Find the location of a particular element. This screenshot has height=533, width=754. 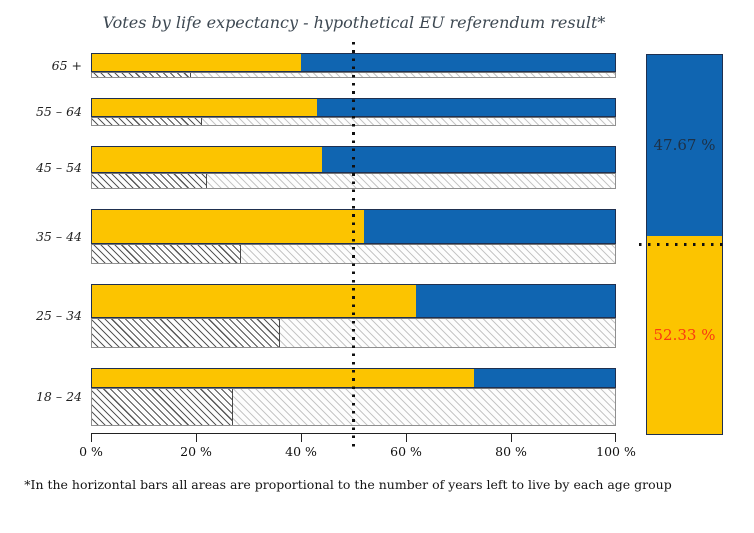

overall-blue-segment: 47.67 % is located at coordinates (684, 145).